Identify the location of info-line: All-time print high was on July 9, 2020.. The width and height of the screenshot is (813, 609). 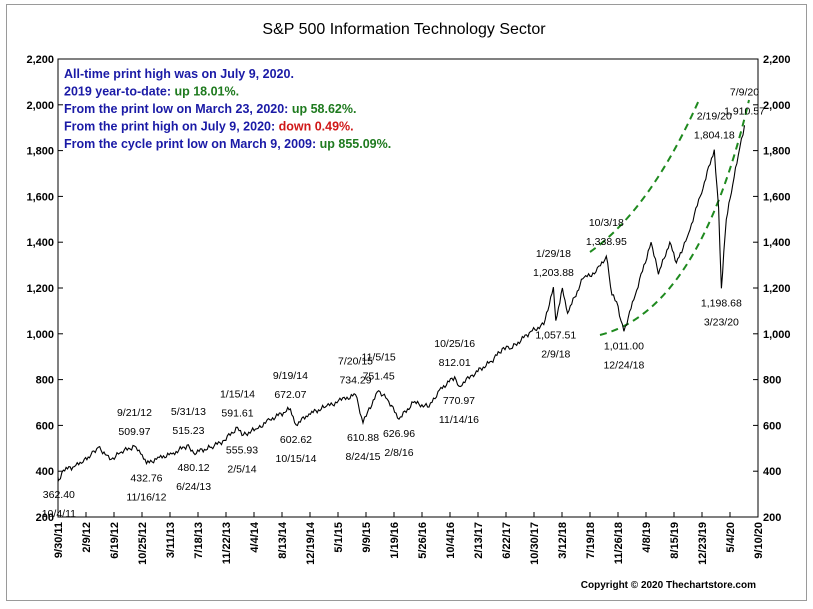
(179, 74).